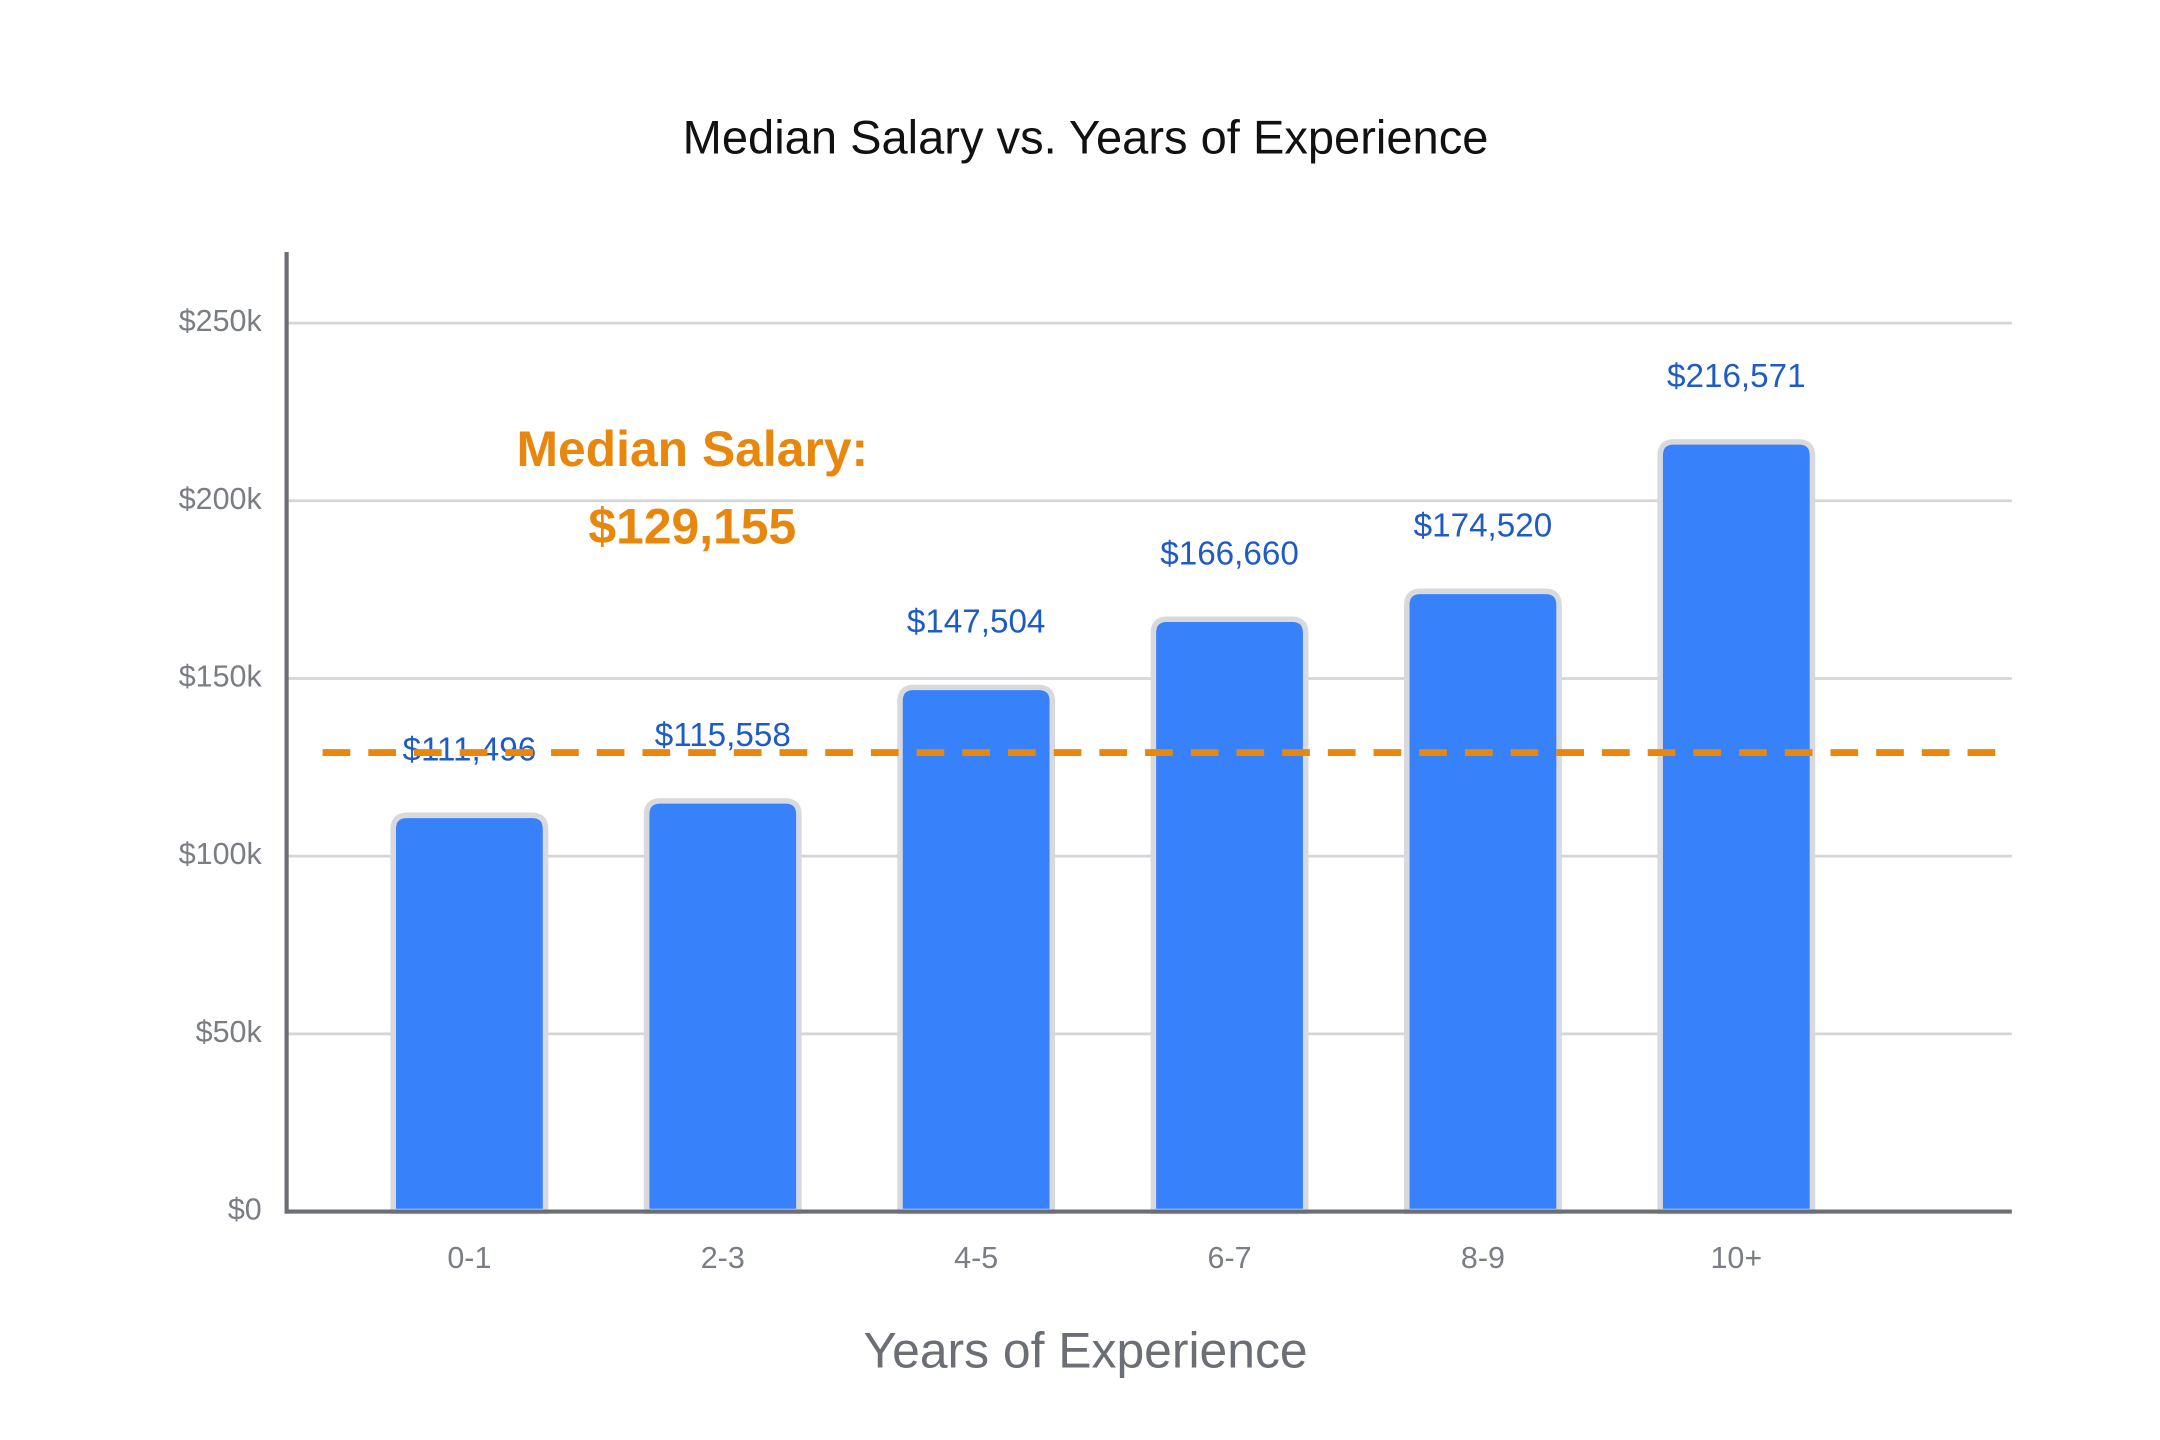 The height and width of the screenshot is (1440, 2160). What do you see at coordinates (221, 499) in the screenshot?
I see `y-tick-label: $200k` at bounding box center [221, 499].